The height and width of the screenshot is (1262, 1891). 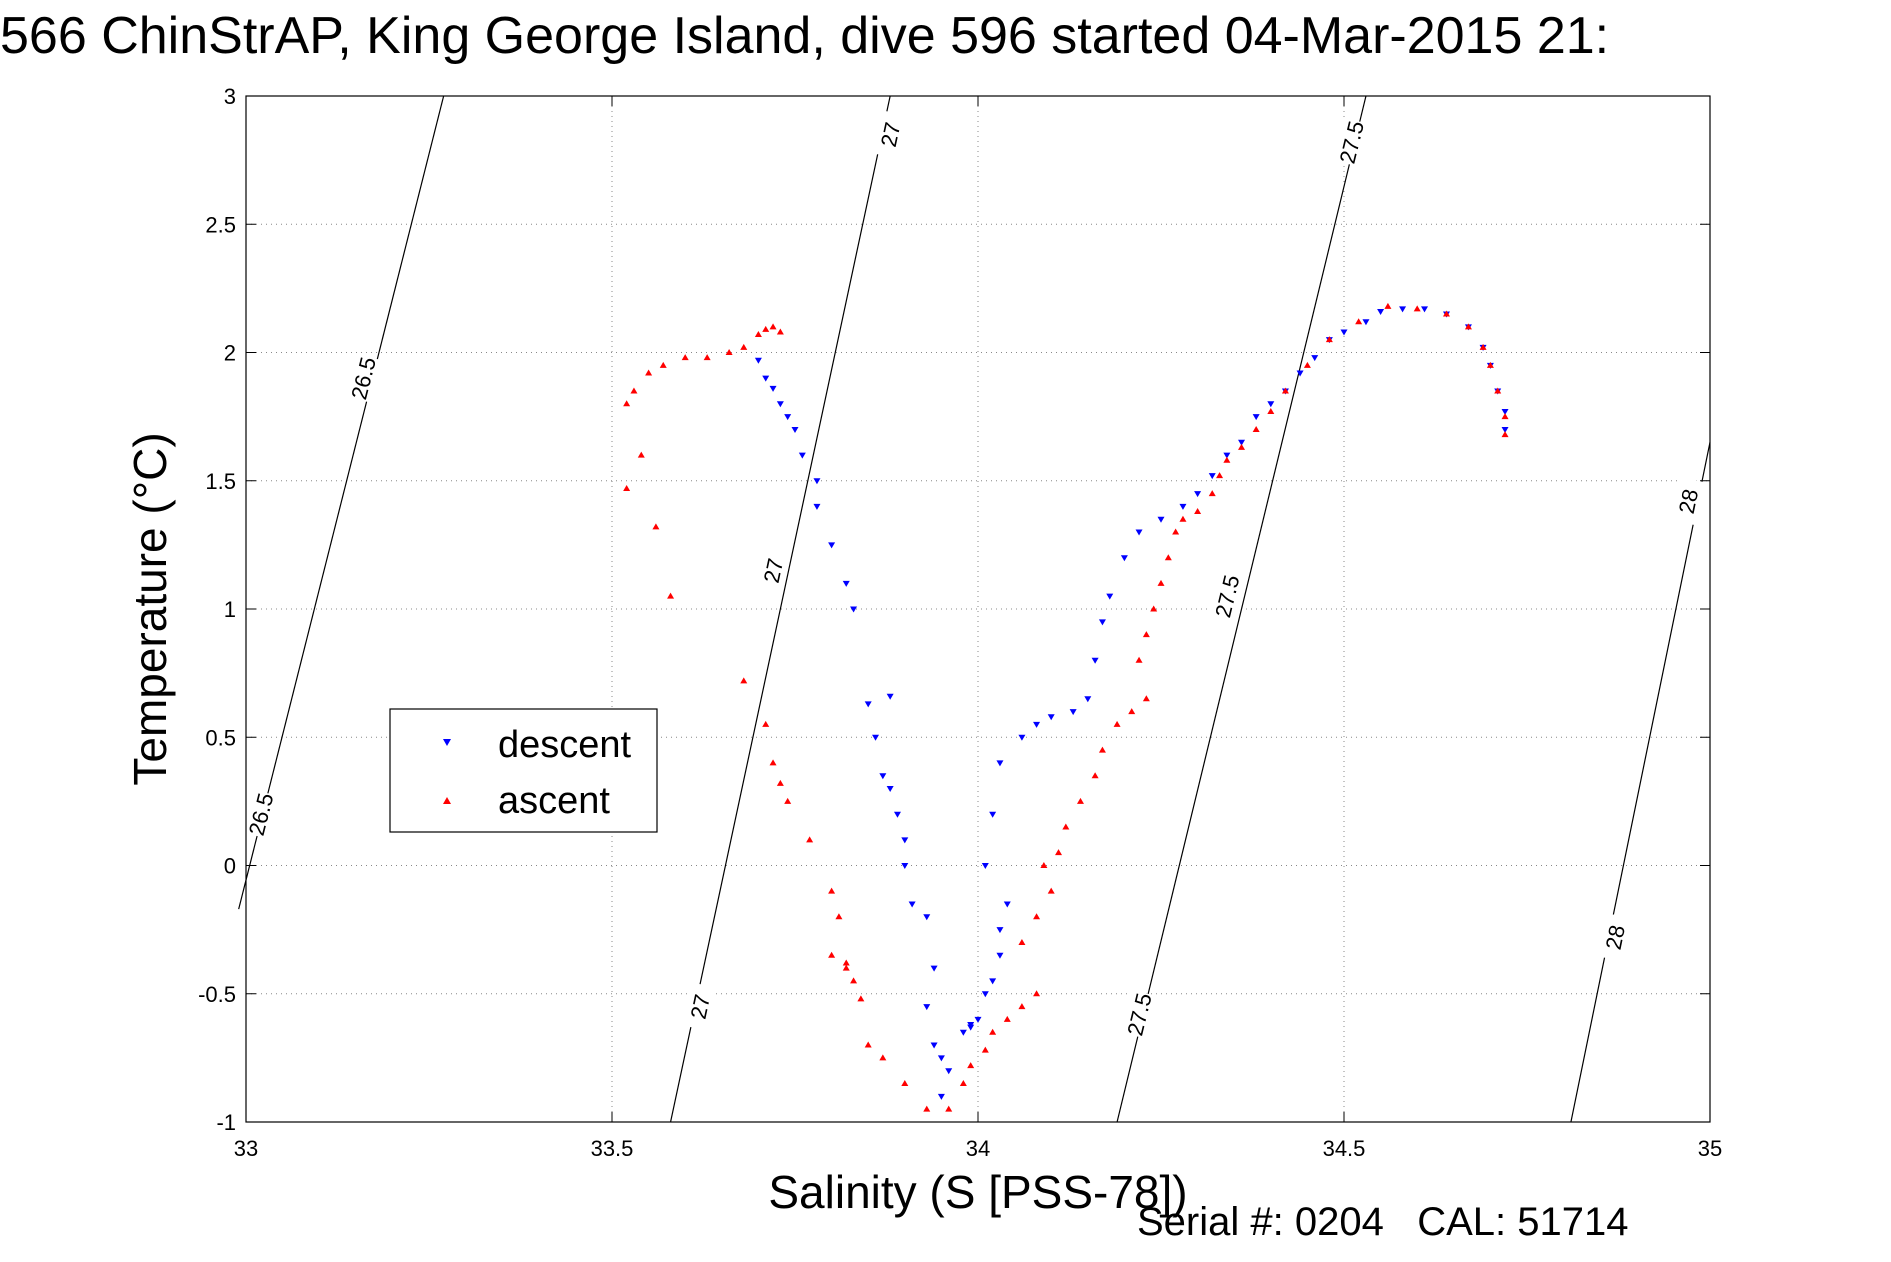 I want to click on cal-label: CAL:, so click(x=1462, y=1222).